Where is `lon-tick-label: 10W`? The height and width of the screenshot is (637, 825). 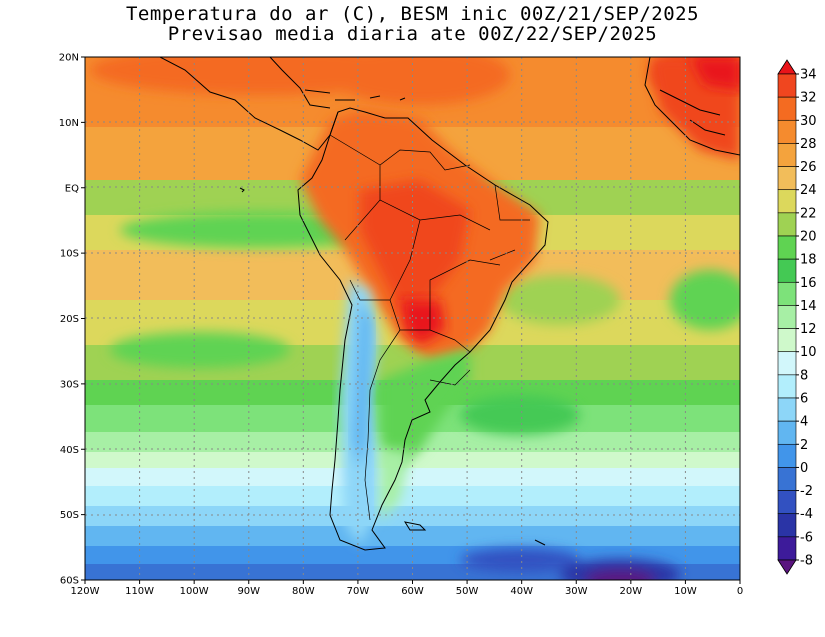 lon-tick-label: 10W is located at coordinates (685, 591).